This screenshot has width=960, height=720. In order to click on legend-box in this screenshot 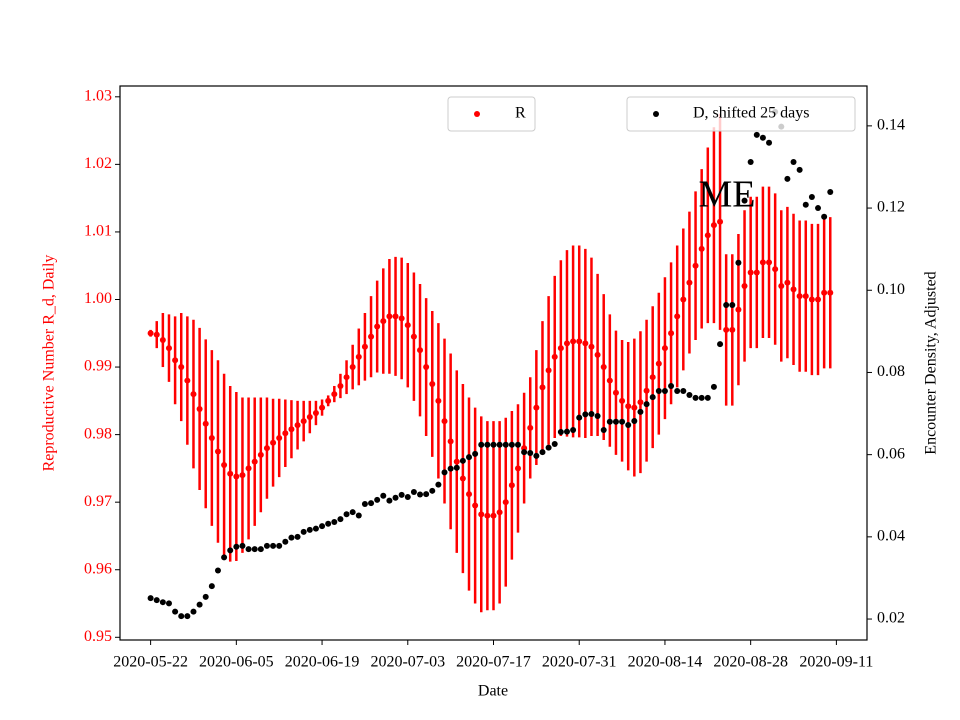, I will do `click(491, 114)`.